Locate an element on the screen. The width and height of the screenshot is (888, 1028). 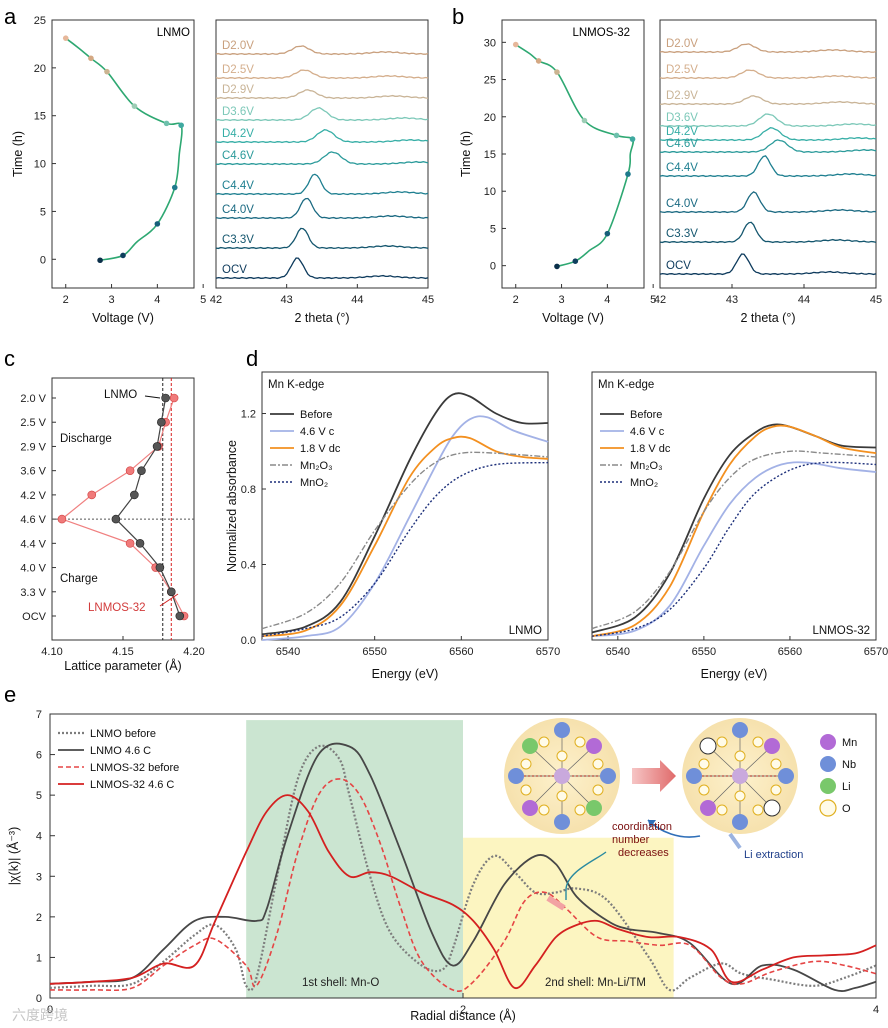
x-tick-label: 0 is located at coordinates (50, 1010).